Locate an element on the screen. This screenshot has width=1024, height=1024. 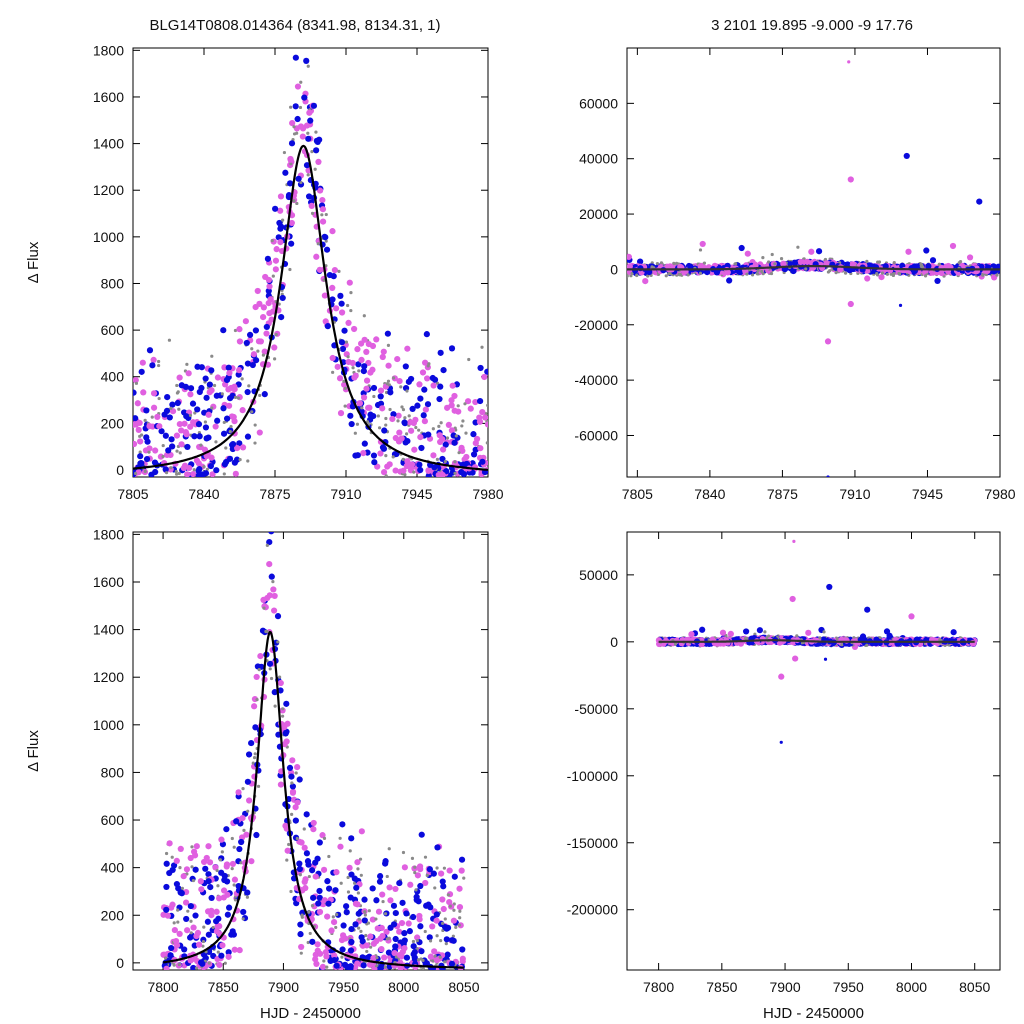
bottom-left-ytick-label: 0 is located at coordinates (120, 963).